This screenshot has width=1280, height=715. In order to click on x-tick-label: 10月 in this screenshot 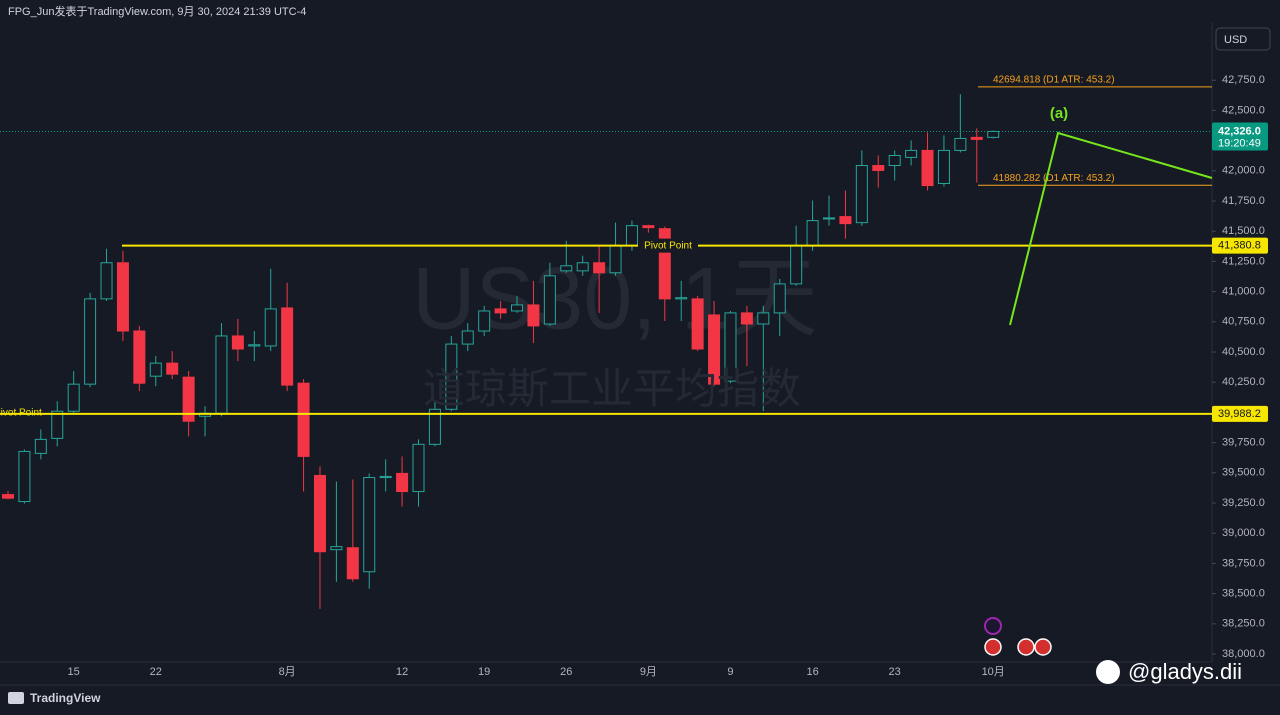, I will do `click(993, 672)`.